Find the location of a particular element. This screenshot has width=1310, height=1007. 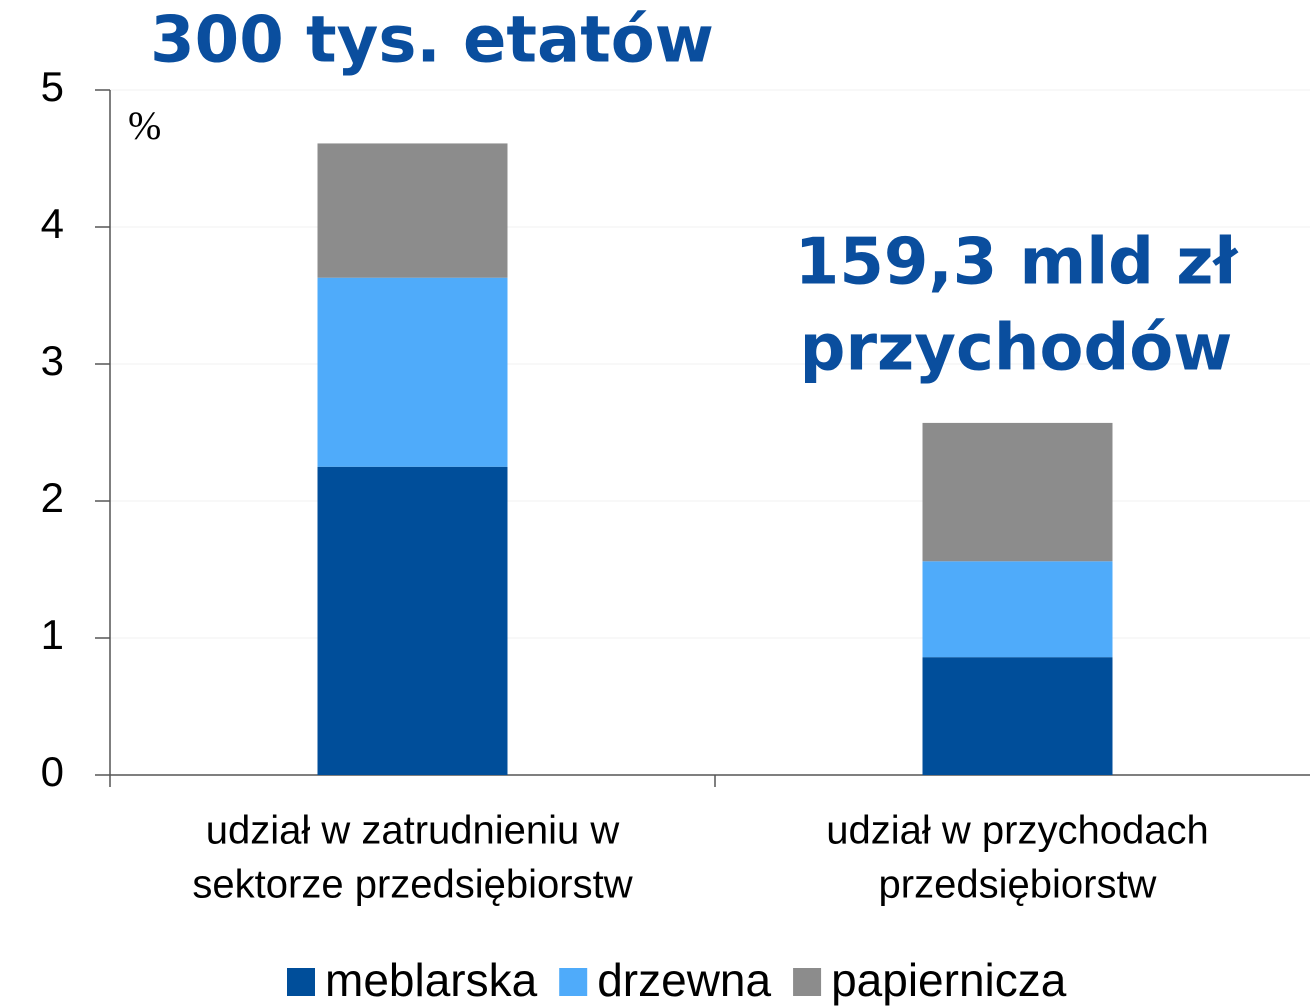

y-tick-label: 4 is located at coordinates (52, 223).